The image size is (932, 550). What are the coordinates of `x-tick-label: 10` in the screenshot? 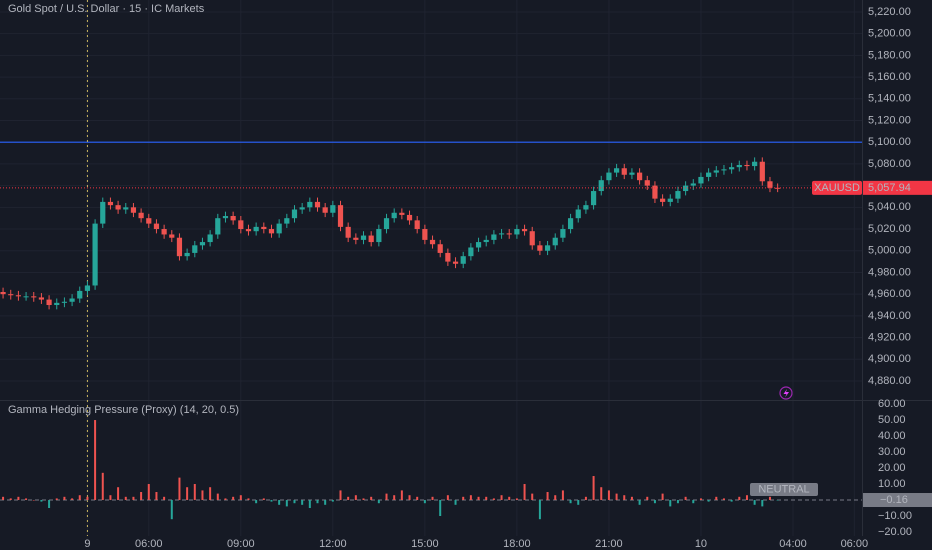 It's located at (701, 544).